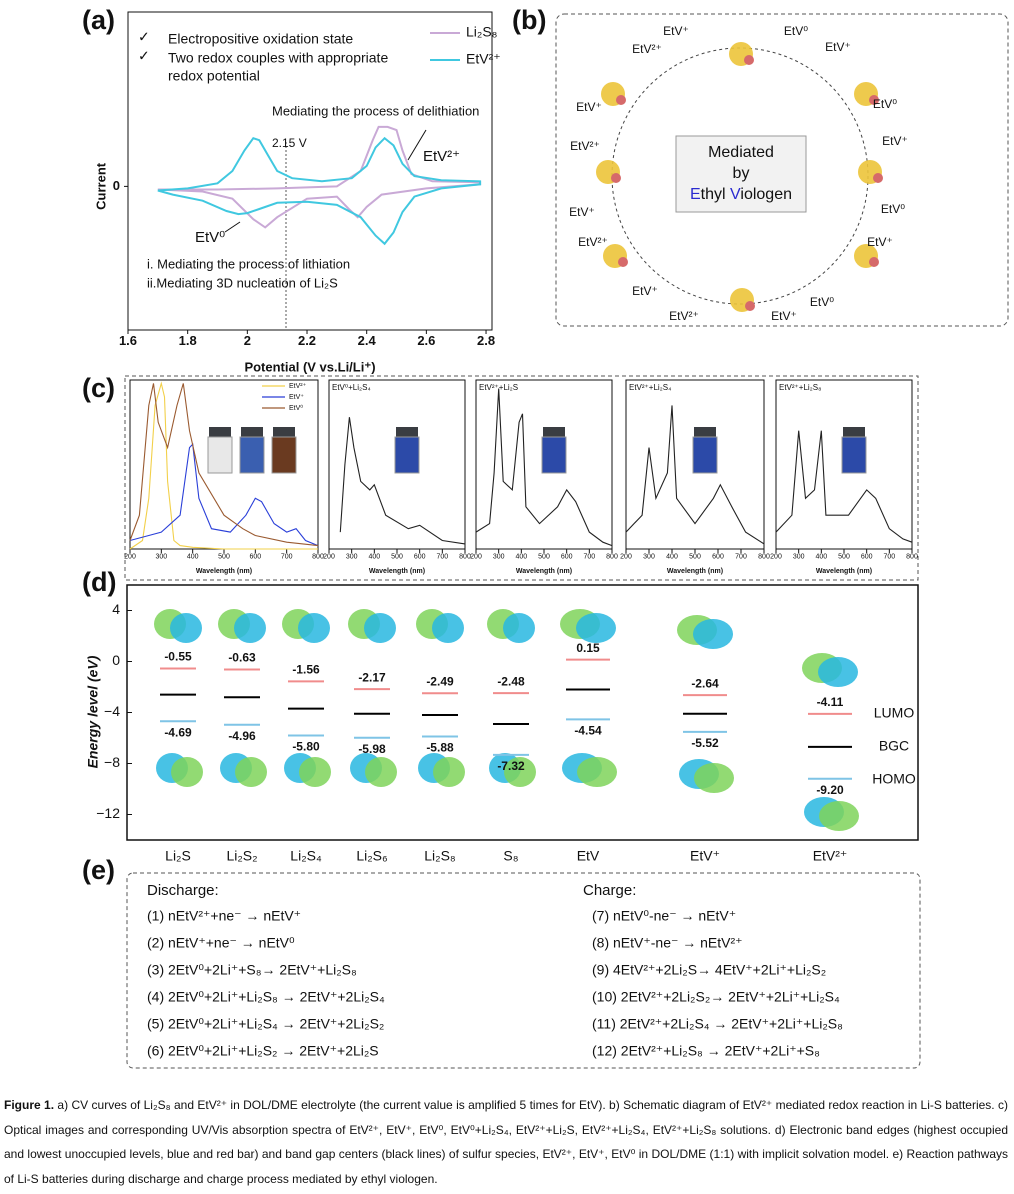 This screenshot has height=1194, width=1014. I want to click on center-text-part: iologen, so click(766, 194).